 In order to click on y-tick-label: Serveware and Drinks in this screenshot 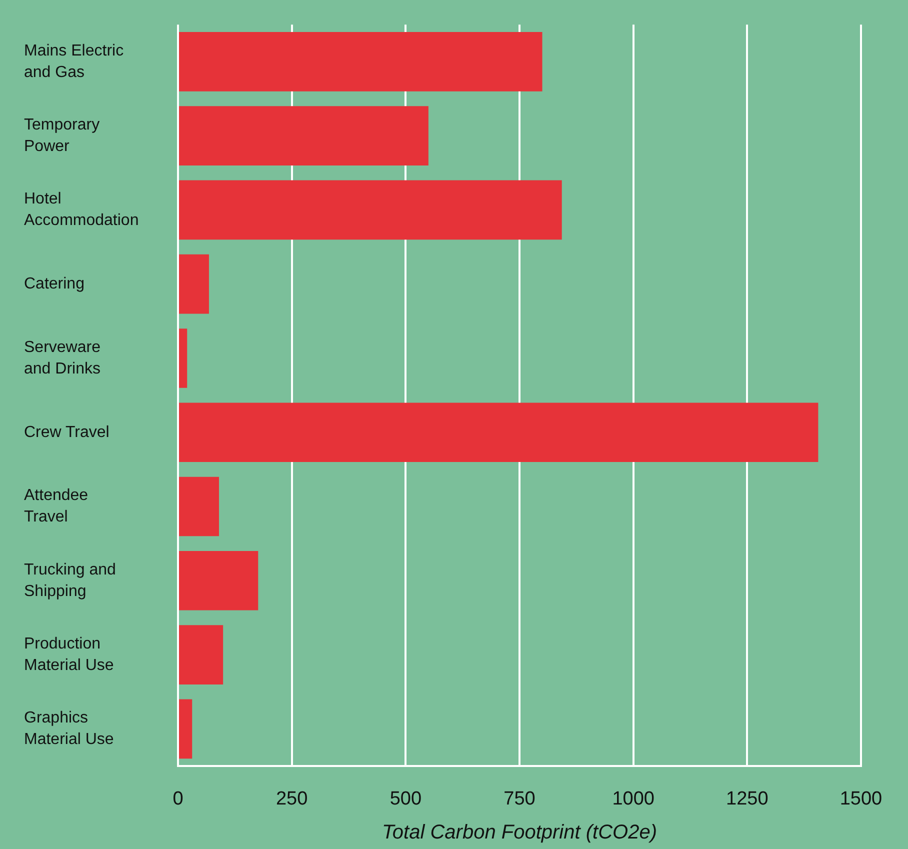, I will do `click(62, 358)`.